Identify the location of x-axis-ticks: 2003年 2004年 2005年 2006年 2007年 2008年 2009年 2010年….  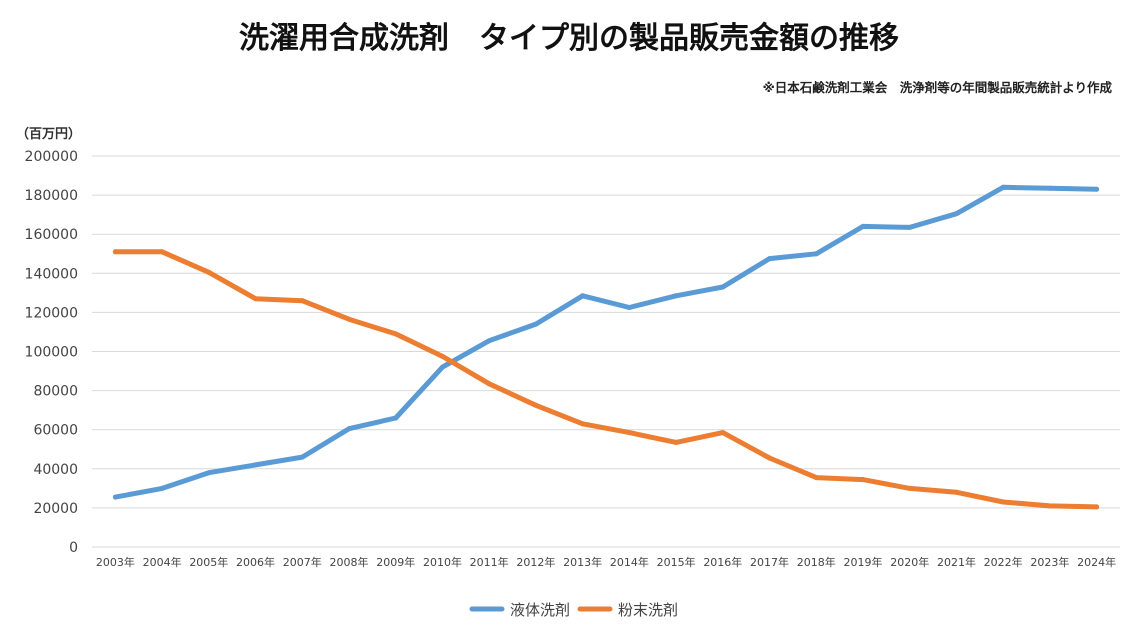
(606, 562).